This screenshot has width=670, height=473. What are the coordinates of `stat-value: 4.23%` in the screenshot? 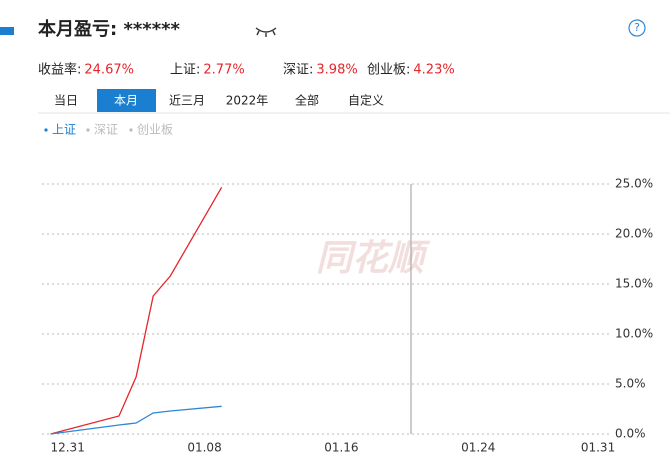 It's located at (433, 70).